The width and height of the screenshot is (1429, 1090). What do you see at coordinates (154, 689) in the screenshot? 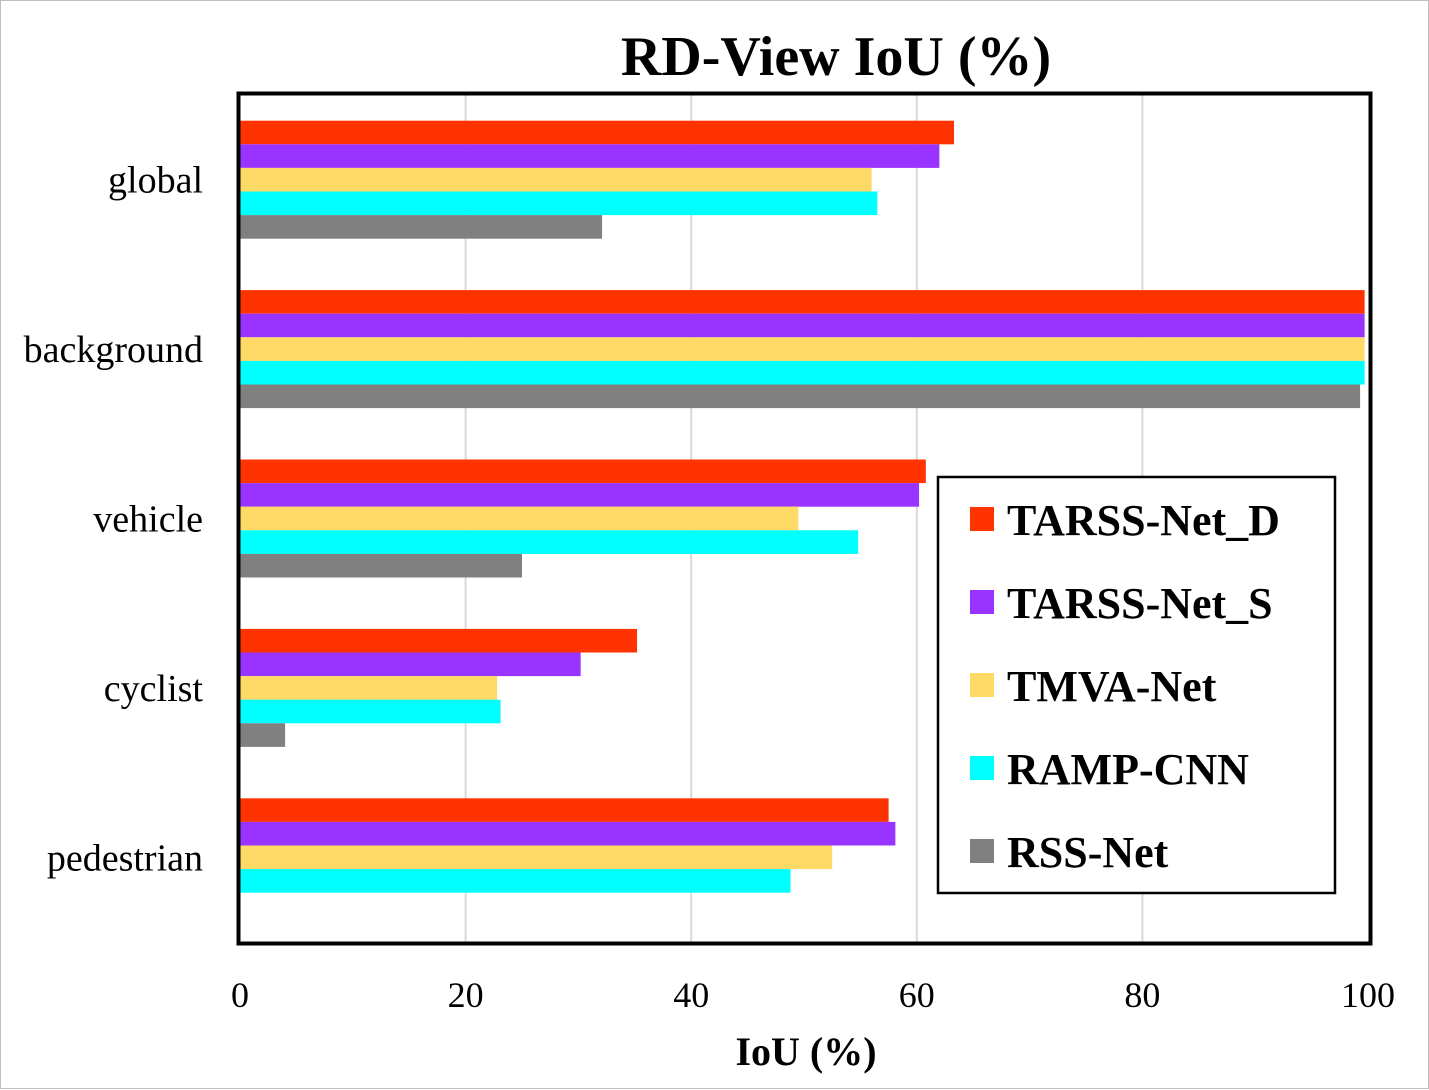
I see `category-label: cyclist` at bounding box center [154, 689].